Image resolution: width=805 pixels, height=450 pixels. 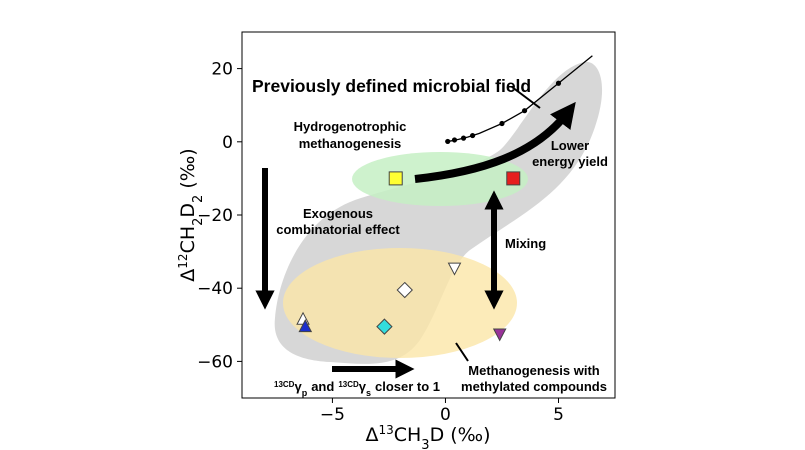 What do you see at coordinates (391, 86) in the screenshot?
I see `microbial-field-label: Previously defined microbial field` at bounding box center [391, 86].